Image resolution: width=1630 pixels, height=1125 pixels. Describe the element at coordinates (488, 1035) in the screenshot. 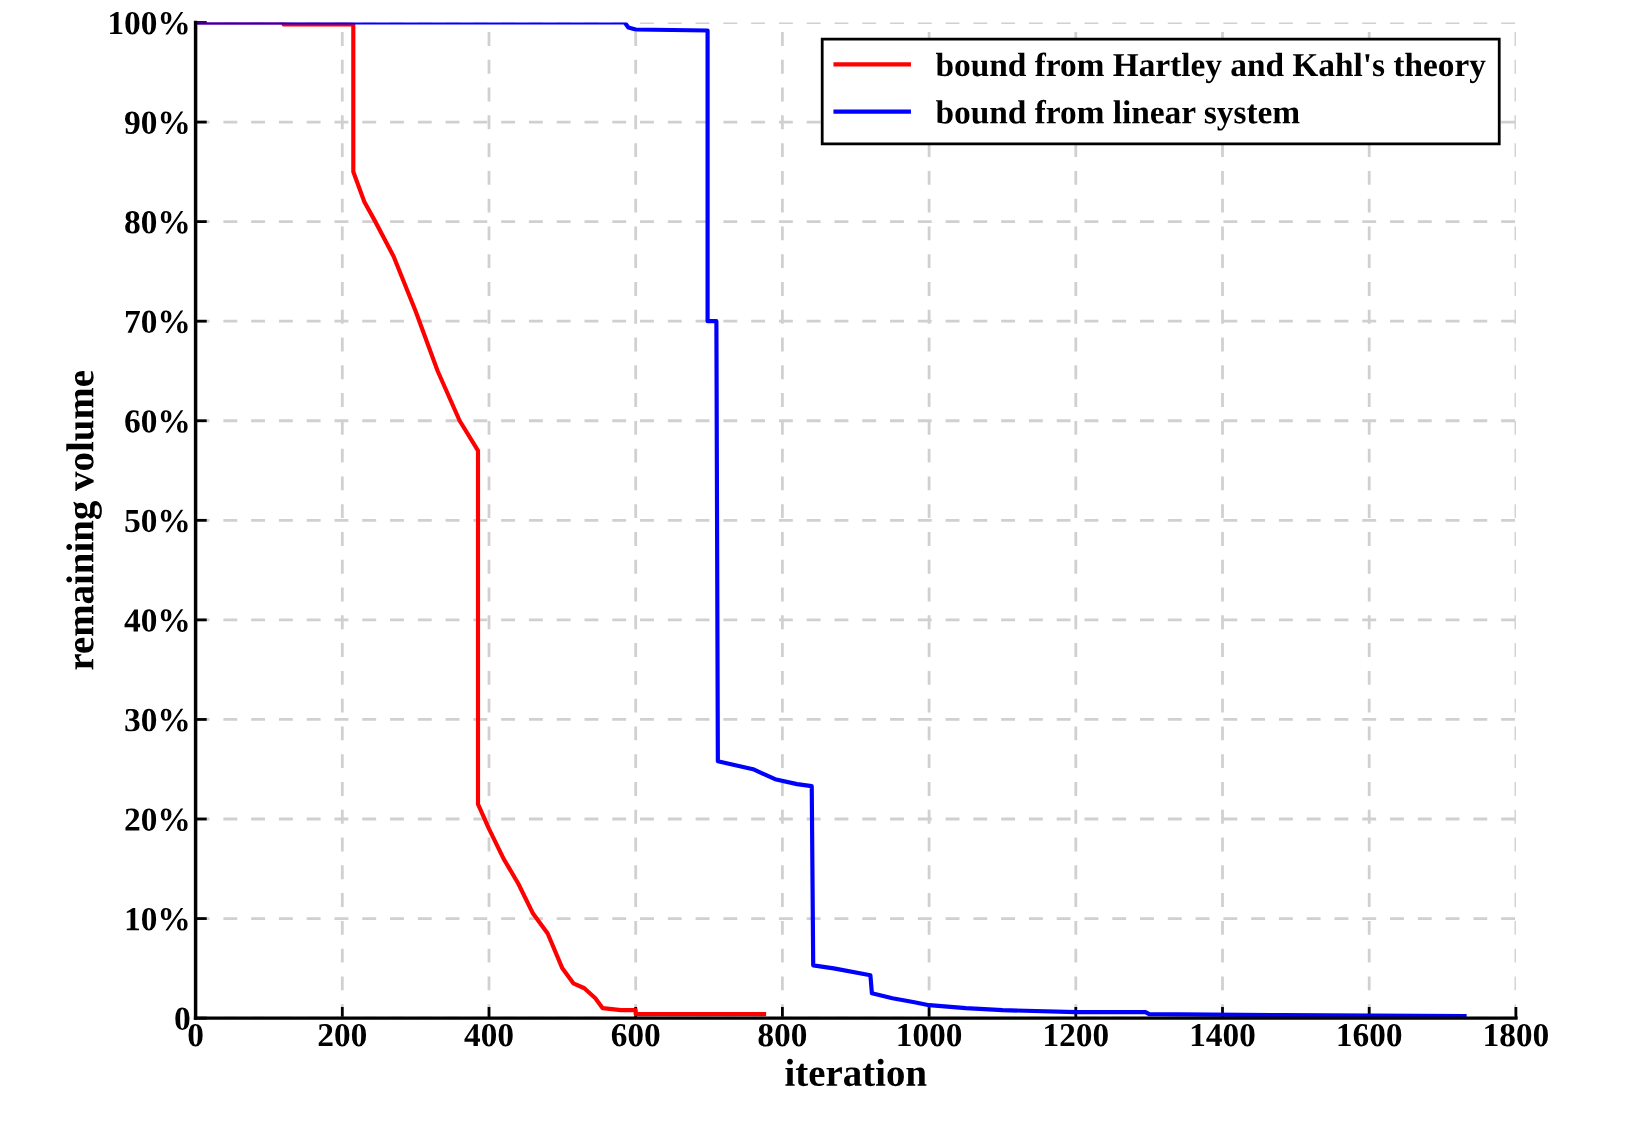

I see `x-tick-label: 400` at that location.